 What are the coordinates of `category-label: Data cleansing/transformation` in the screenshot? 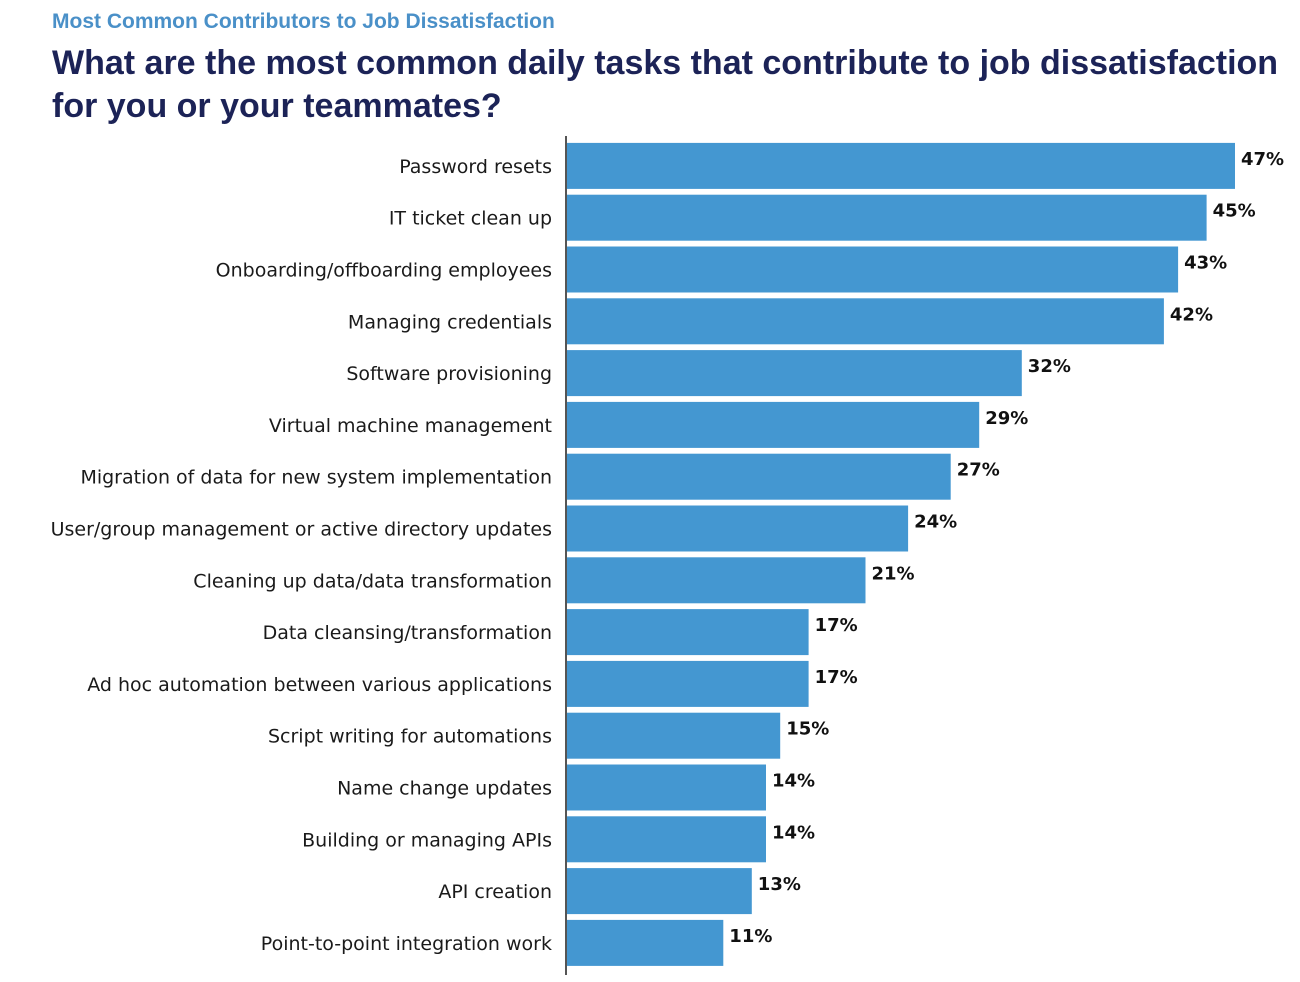 It's located at (407, 633).